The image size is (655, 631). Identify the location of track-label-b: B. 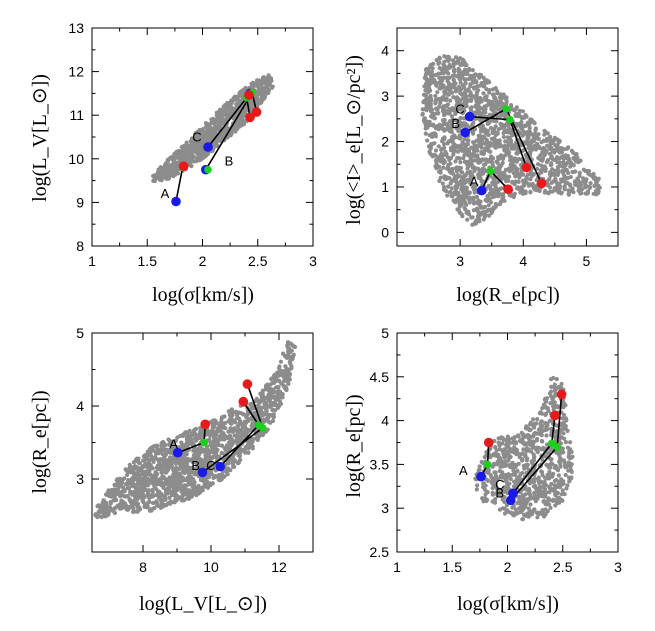
(455, 123).